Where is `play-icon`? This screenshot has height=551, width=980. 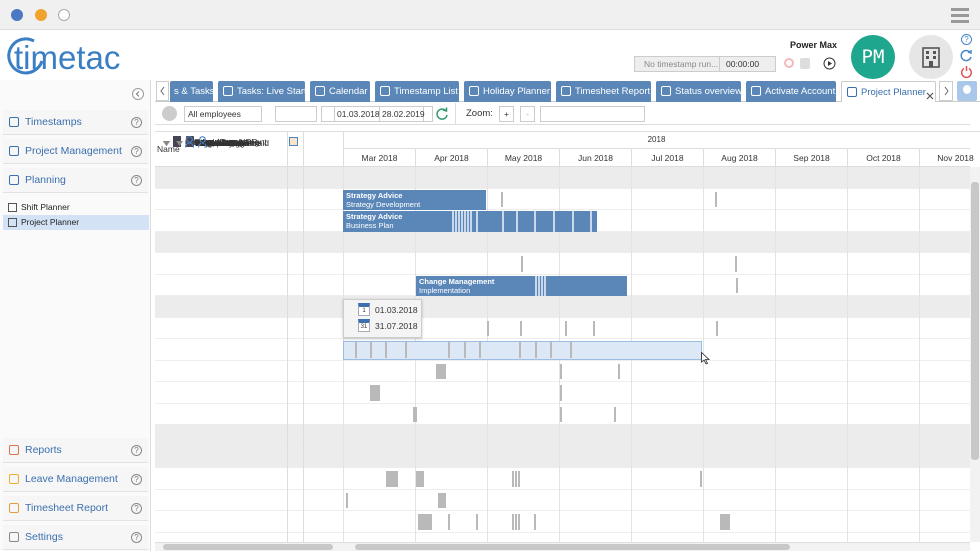 play-icon is located at coordinates (829, 63).